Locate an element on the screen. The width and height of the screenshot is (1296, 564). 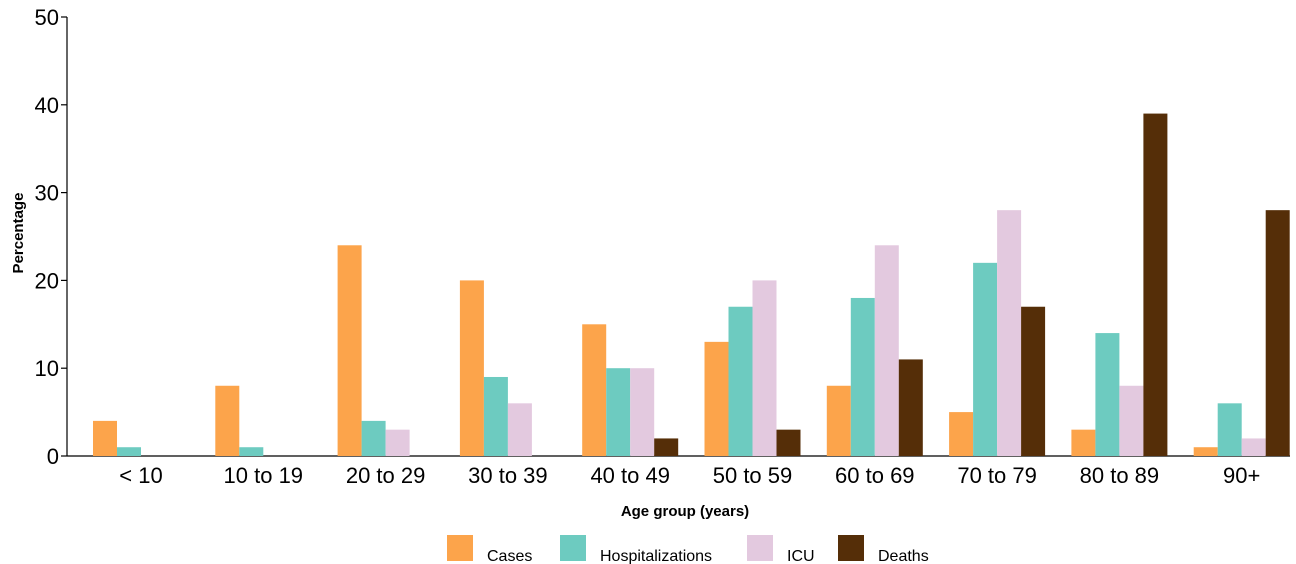
legend-swatch-hospitalizations is located at coordinates (573, 548).